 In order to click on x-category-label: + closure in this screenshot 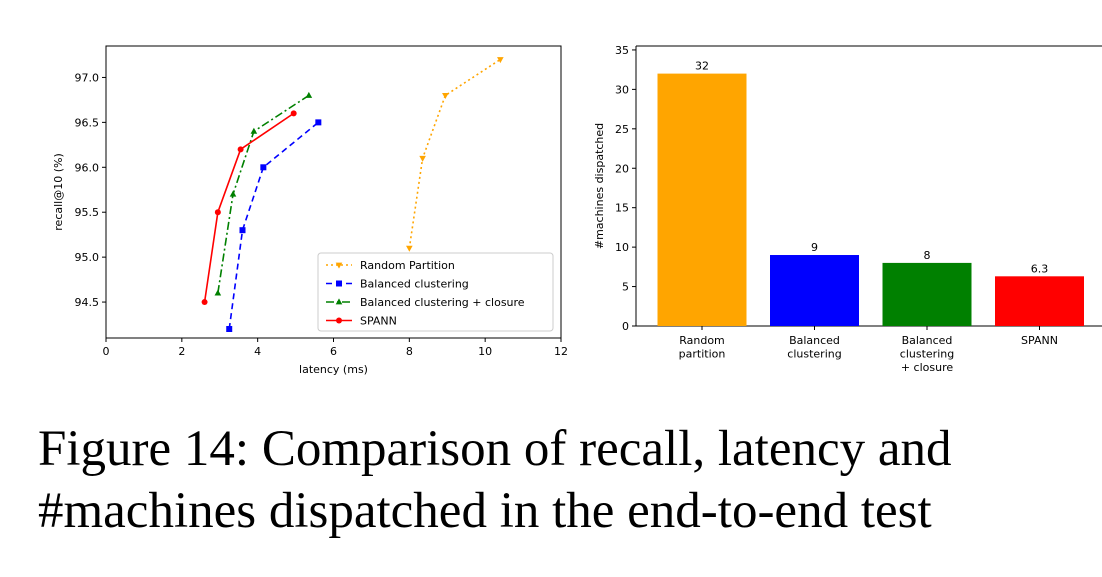, I will do `click(927, 367)`.